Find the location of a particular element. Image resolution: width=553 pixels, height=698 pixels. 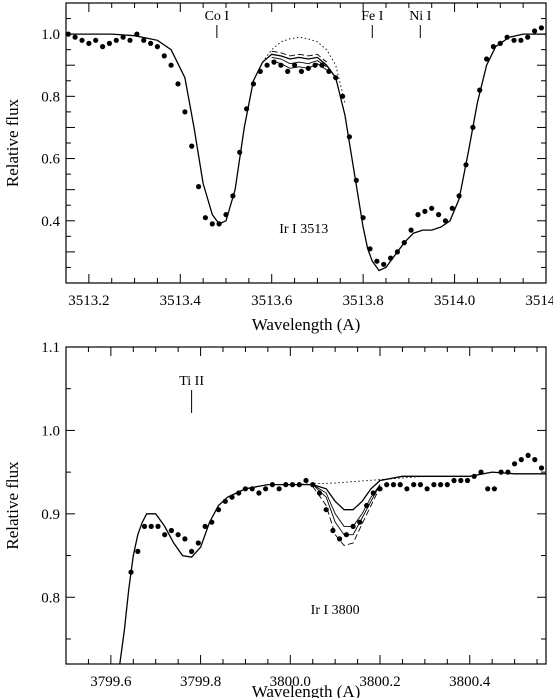

model-curve-dash is located at coordinates (299, 56).